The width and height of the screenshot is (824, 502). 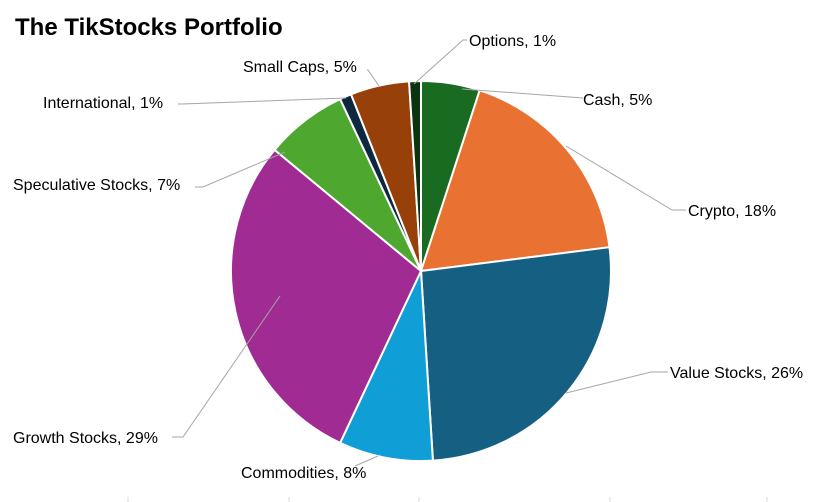 What do you see at coordinates (447, 499) in the screenshot?
I see `bottom-gridline-ticks` at bounding box center [447, 499].